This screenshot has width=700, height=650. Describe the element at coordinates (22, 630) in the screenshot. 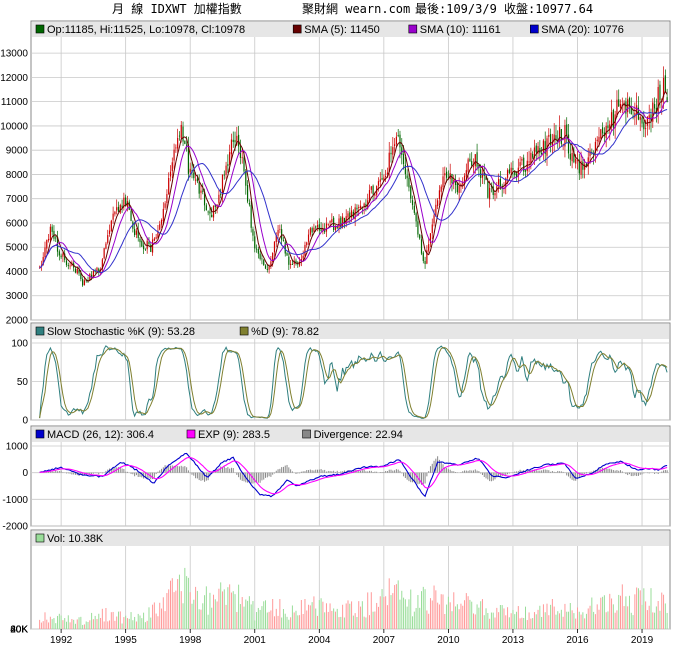

I see `y-tick-label: 0K` at that location.